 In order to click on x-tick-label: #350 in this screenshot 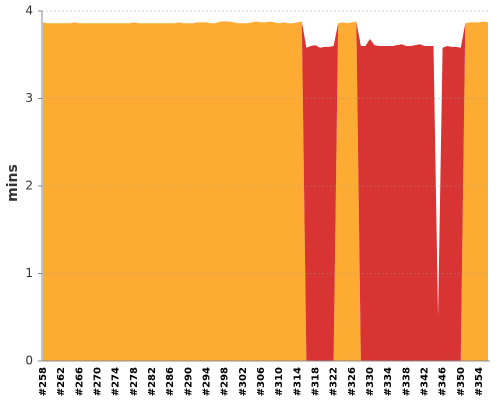, I will do `click(461, 381)`.